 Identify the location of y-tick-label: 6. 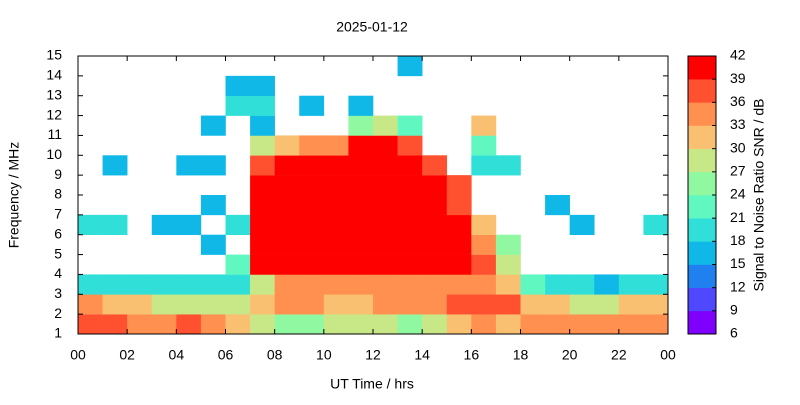
(58, 233).